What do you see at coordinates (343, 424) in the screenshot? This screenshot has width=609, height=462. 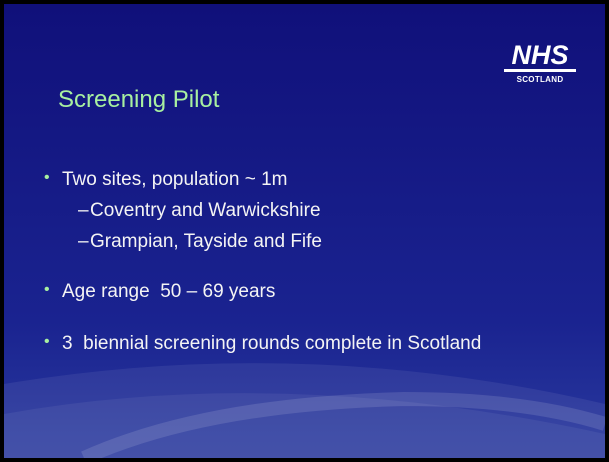 I see `swoosh-arc` at bounding box center [343, 424].